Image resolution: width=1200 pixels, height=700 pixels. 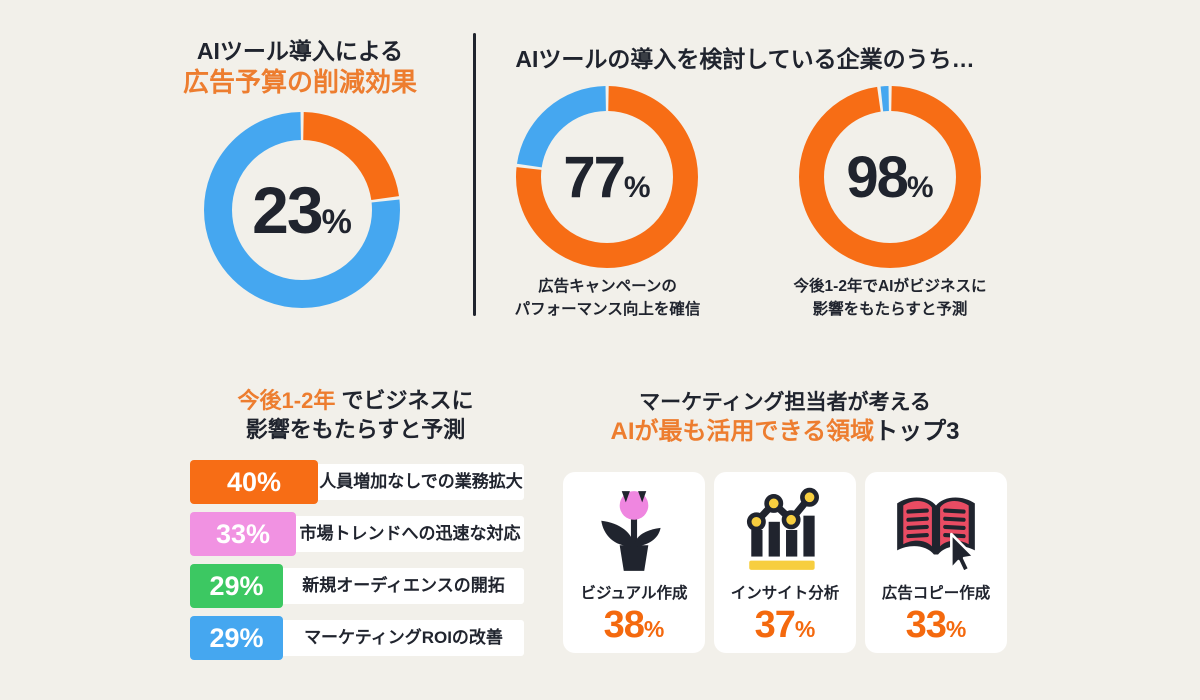 I want to click on impact-title-line2: 影響をもたらすと予測, so click(x=355, y=429).